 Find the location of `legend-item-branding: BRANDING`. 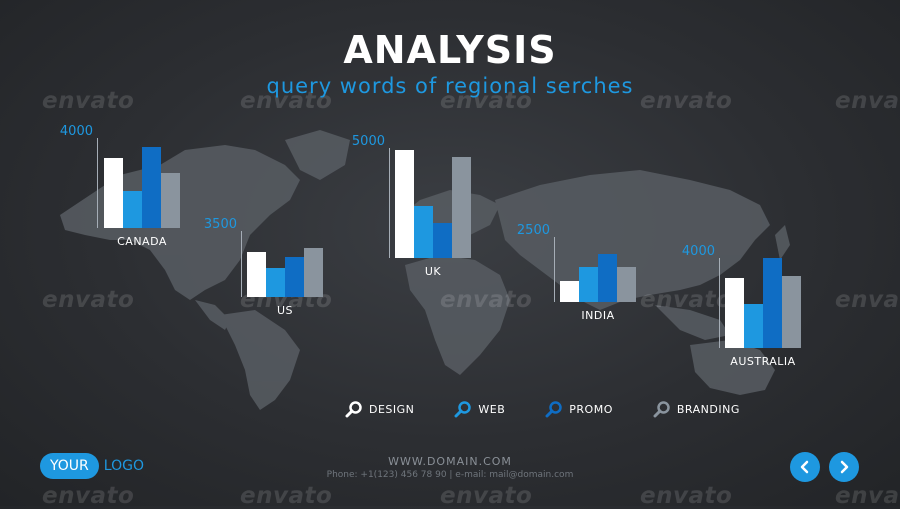

legend-item-branding: BRANDING is located at coordinates (696, 409).